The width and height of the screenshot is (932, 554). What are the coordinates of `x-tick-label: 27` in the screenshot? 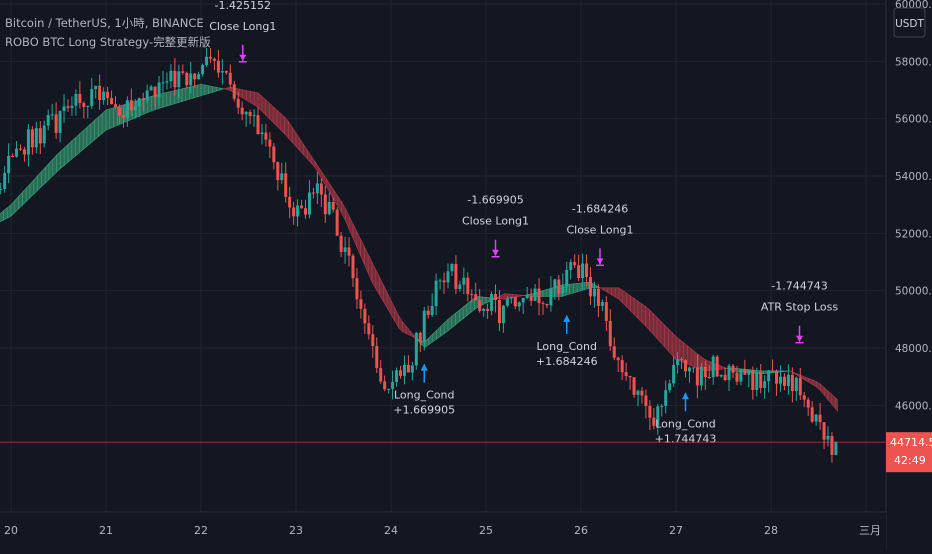 It's located at (676, 530).